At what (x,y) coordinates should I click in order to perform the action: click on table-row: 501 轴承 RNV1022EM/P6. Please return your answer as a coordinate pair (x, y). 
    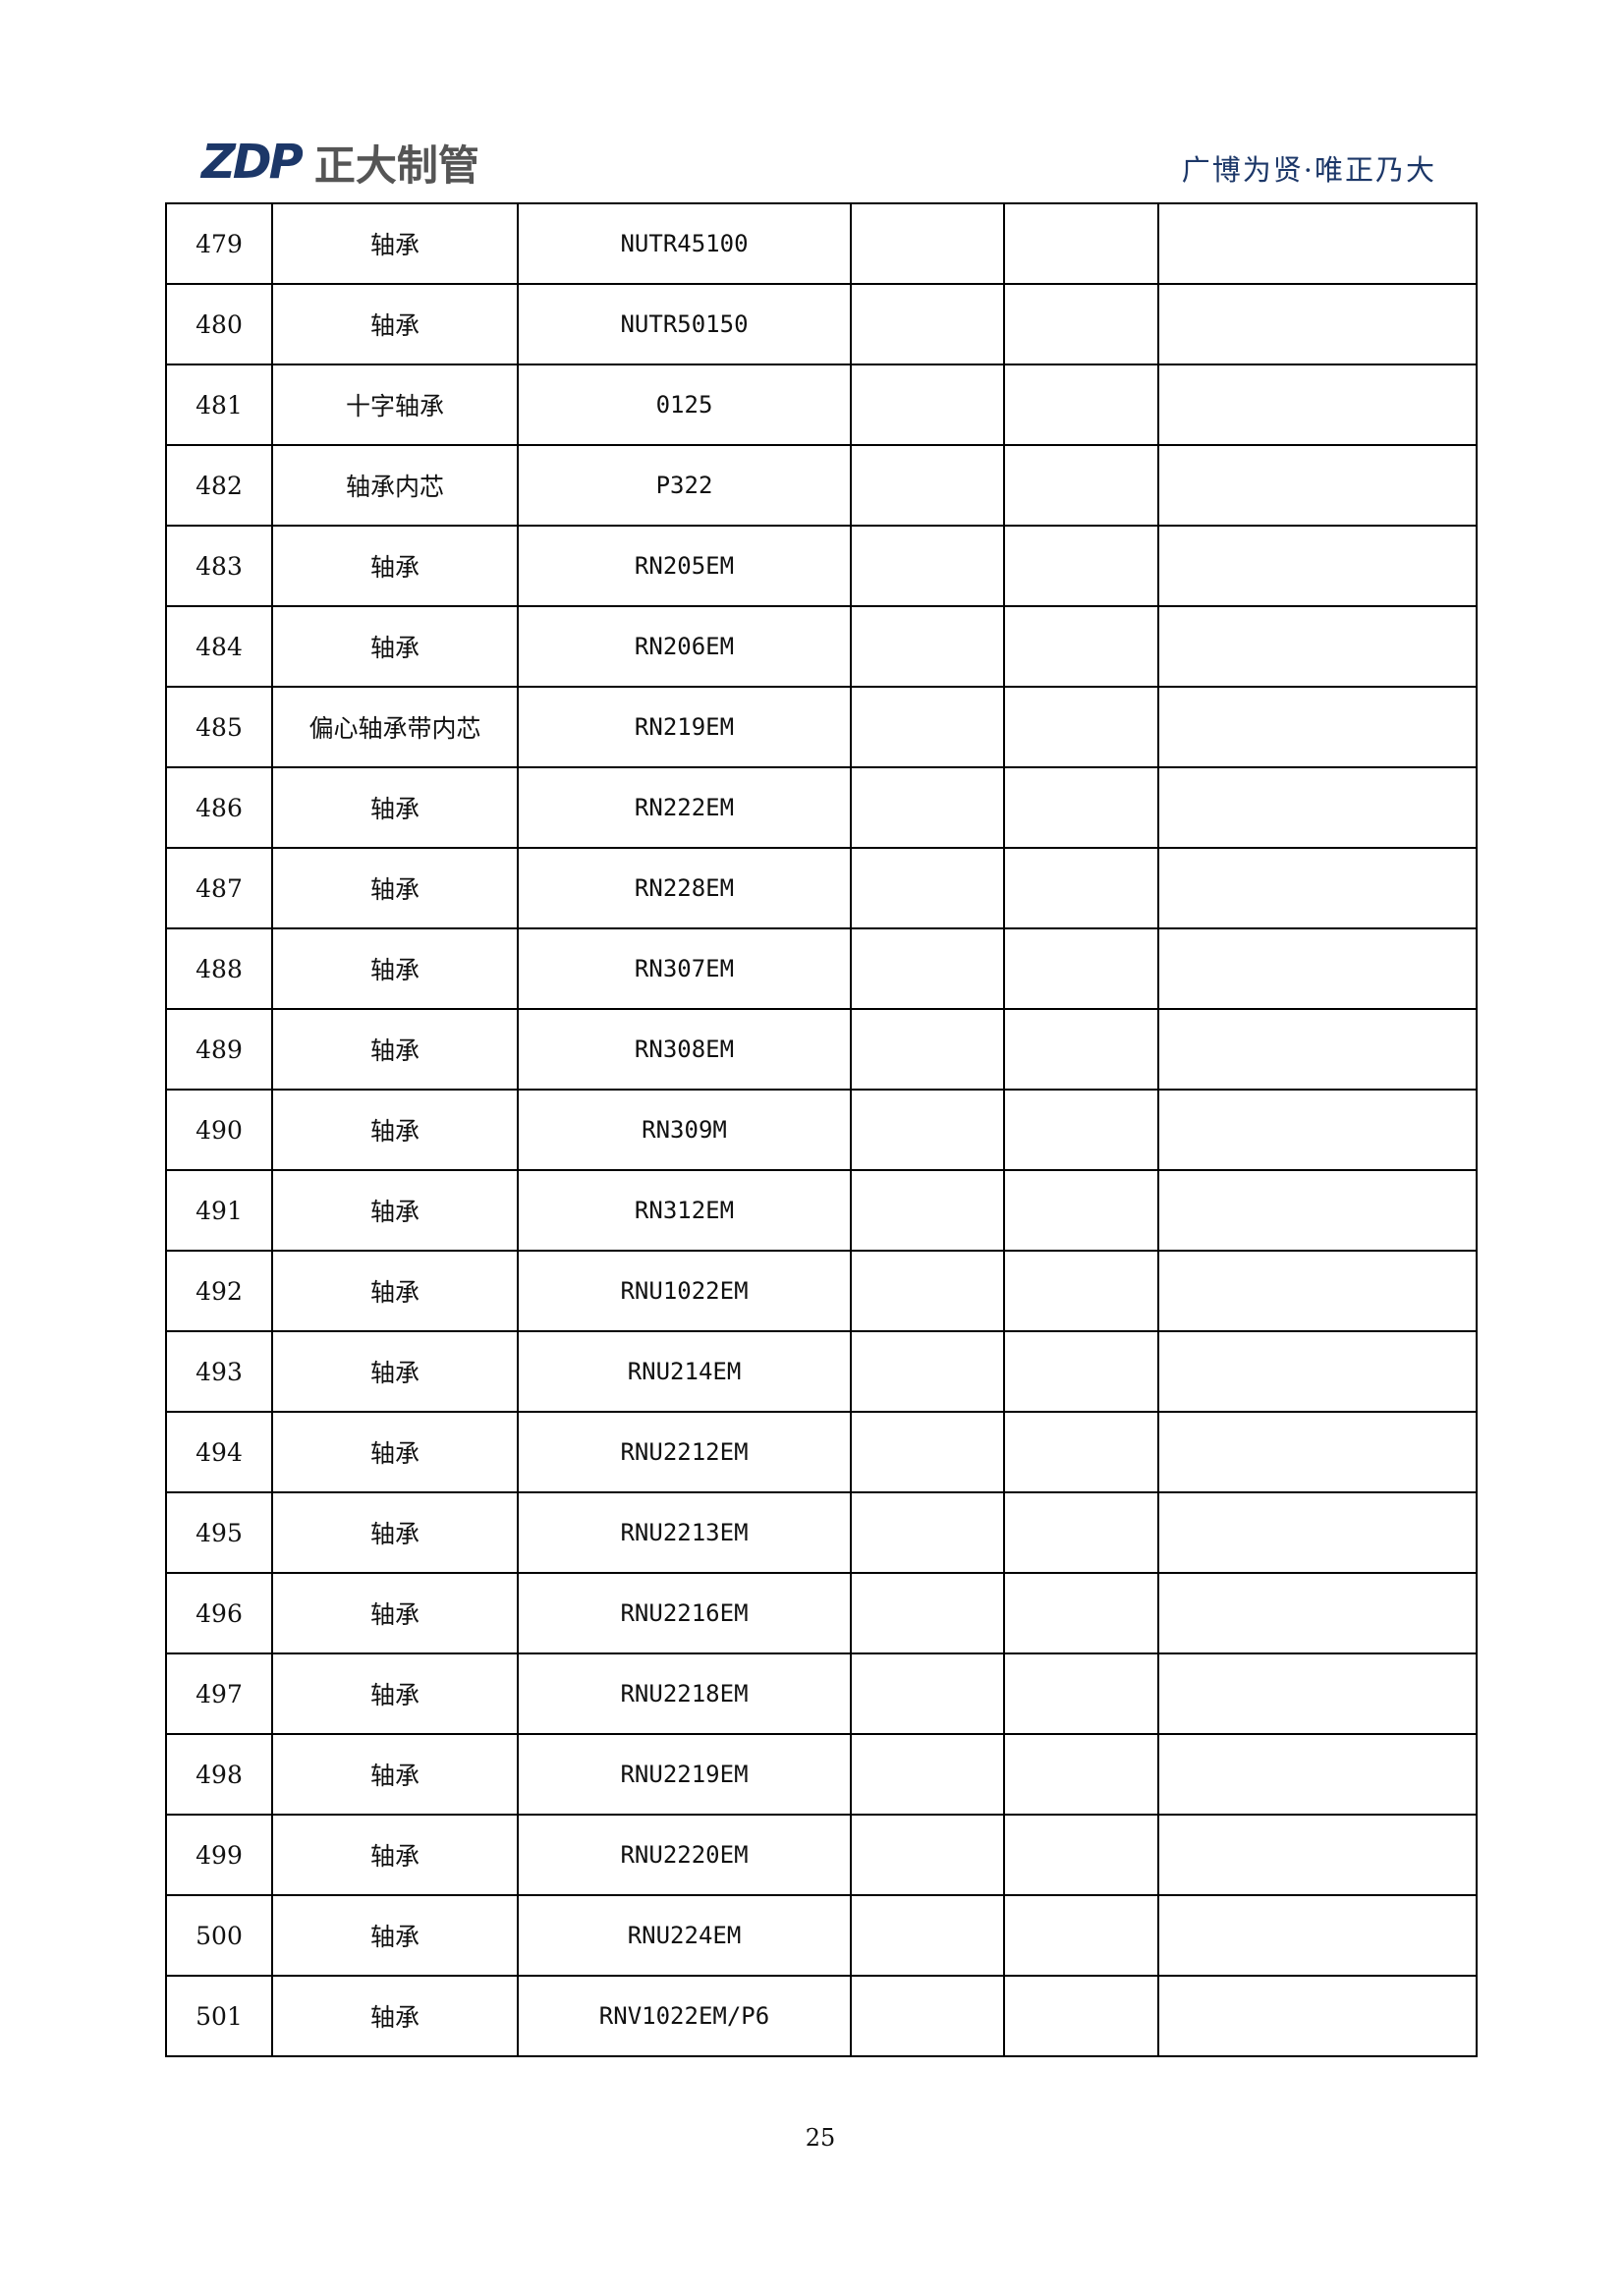
    Looking at the image, I should click on (821, 2016).